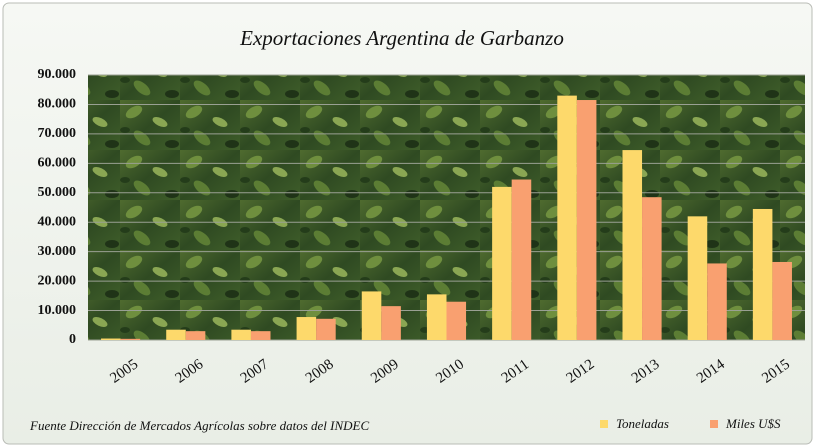  Describe the element at coordinates (401, 38) in the screenshot. I see `chart-title: Exportaciones Argentina de Garbanzo` at that location.